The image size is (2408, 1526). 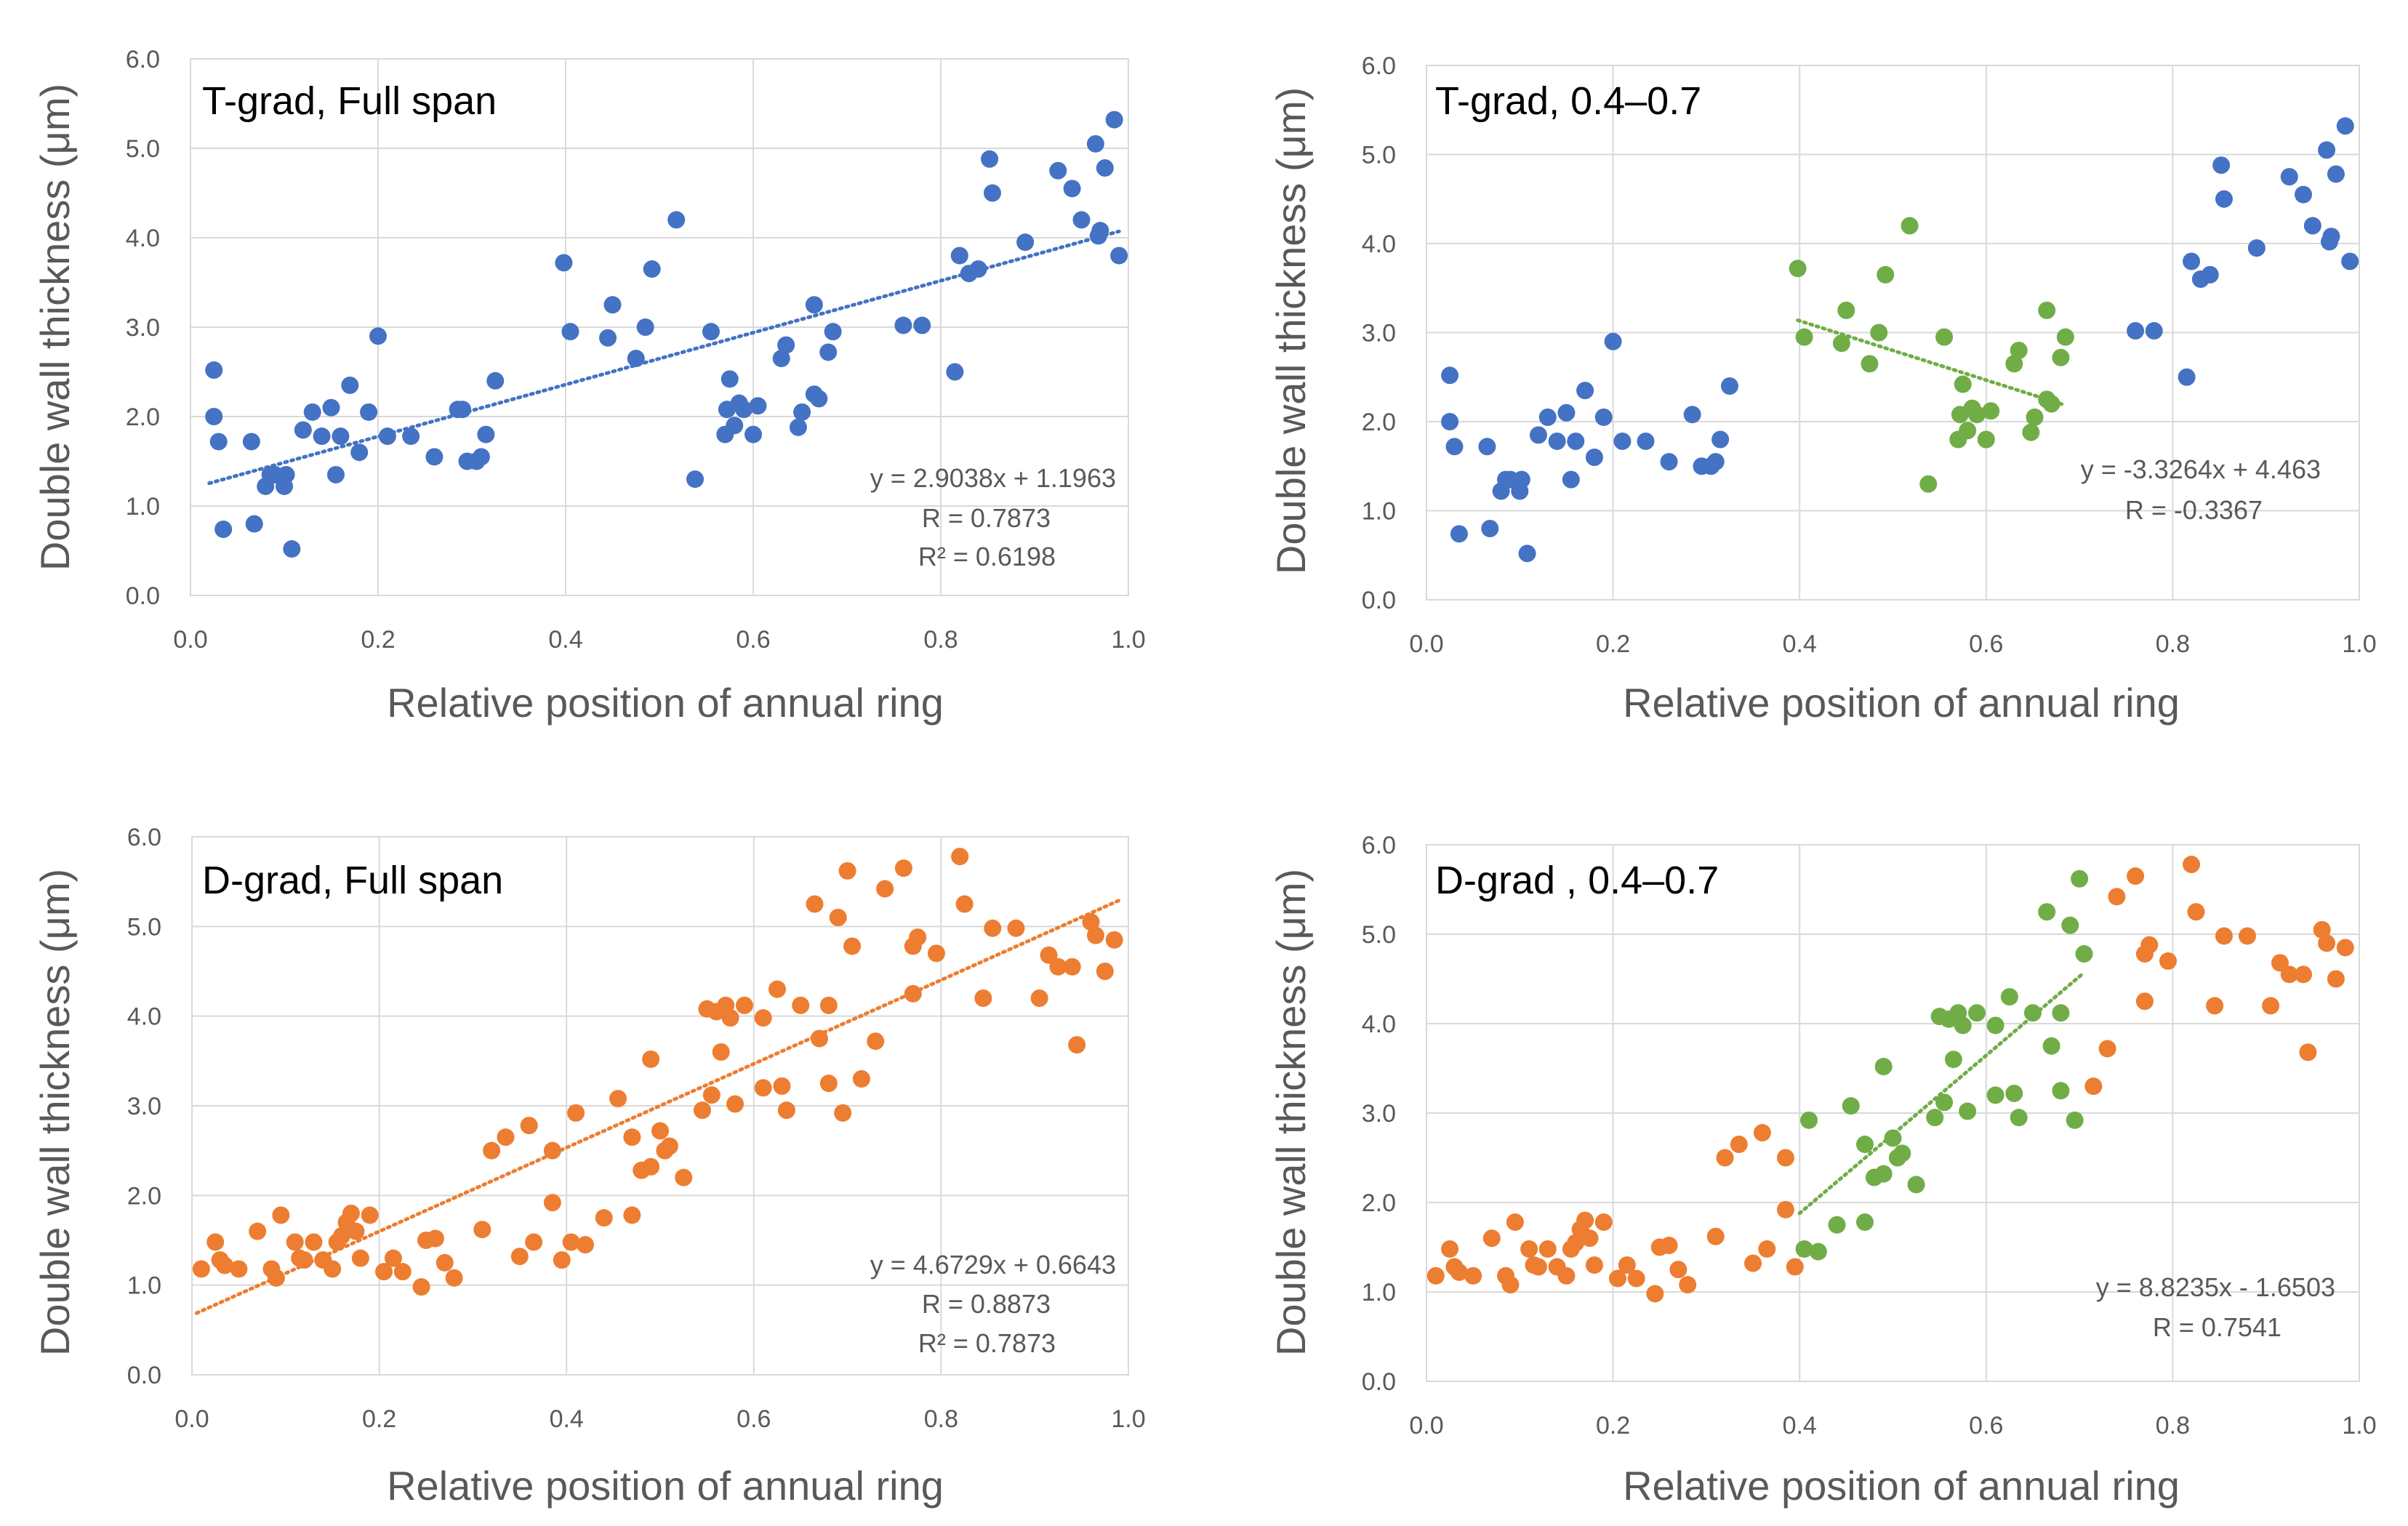 I want to click on correlation-r: R = -0.3367, so click(x=2194, y=510).